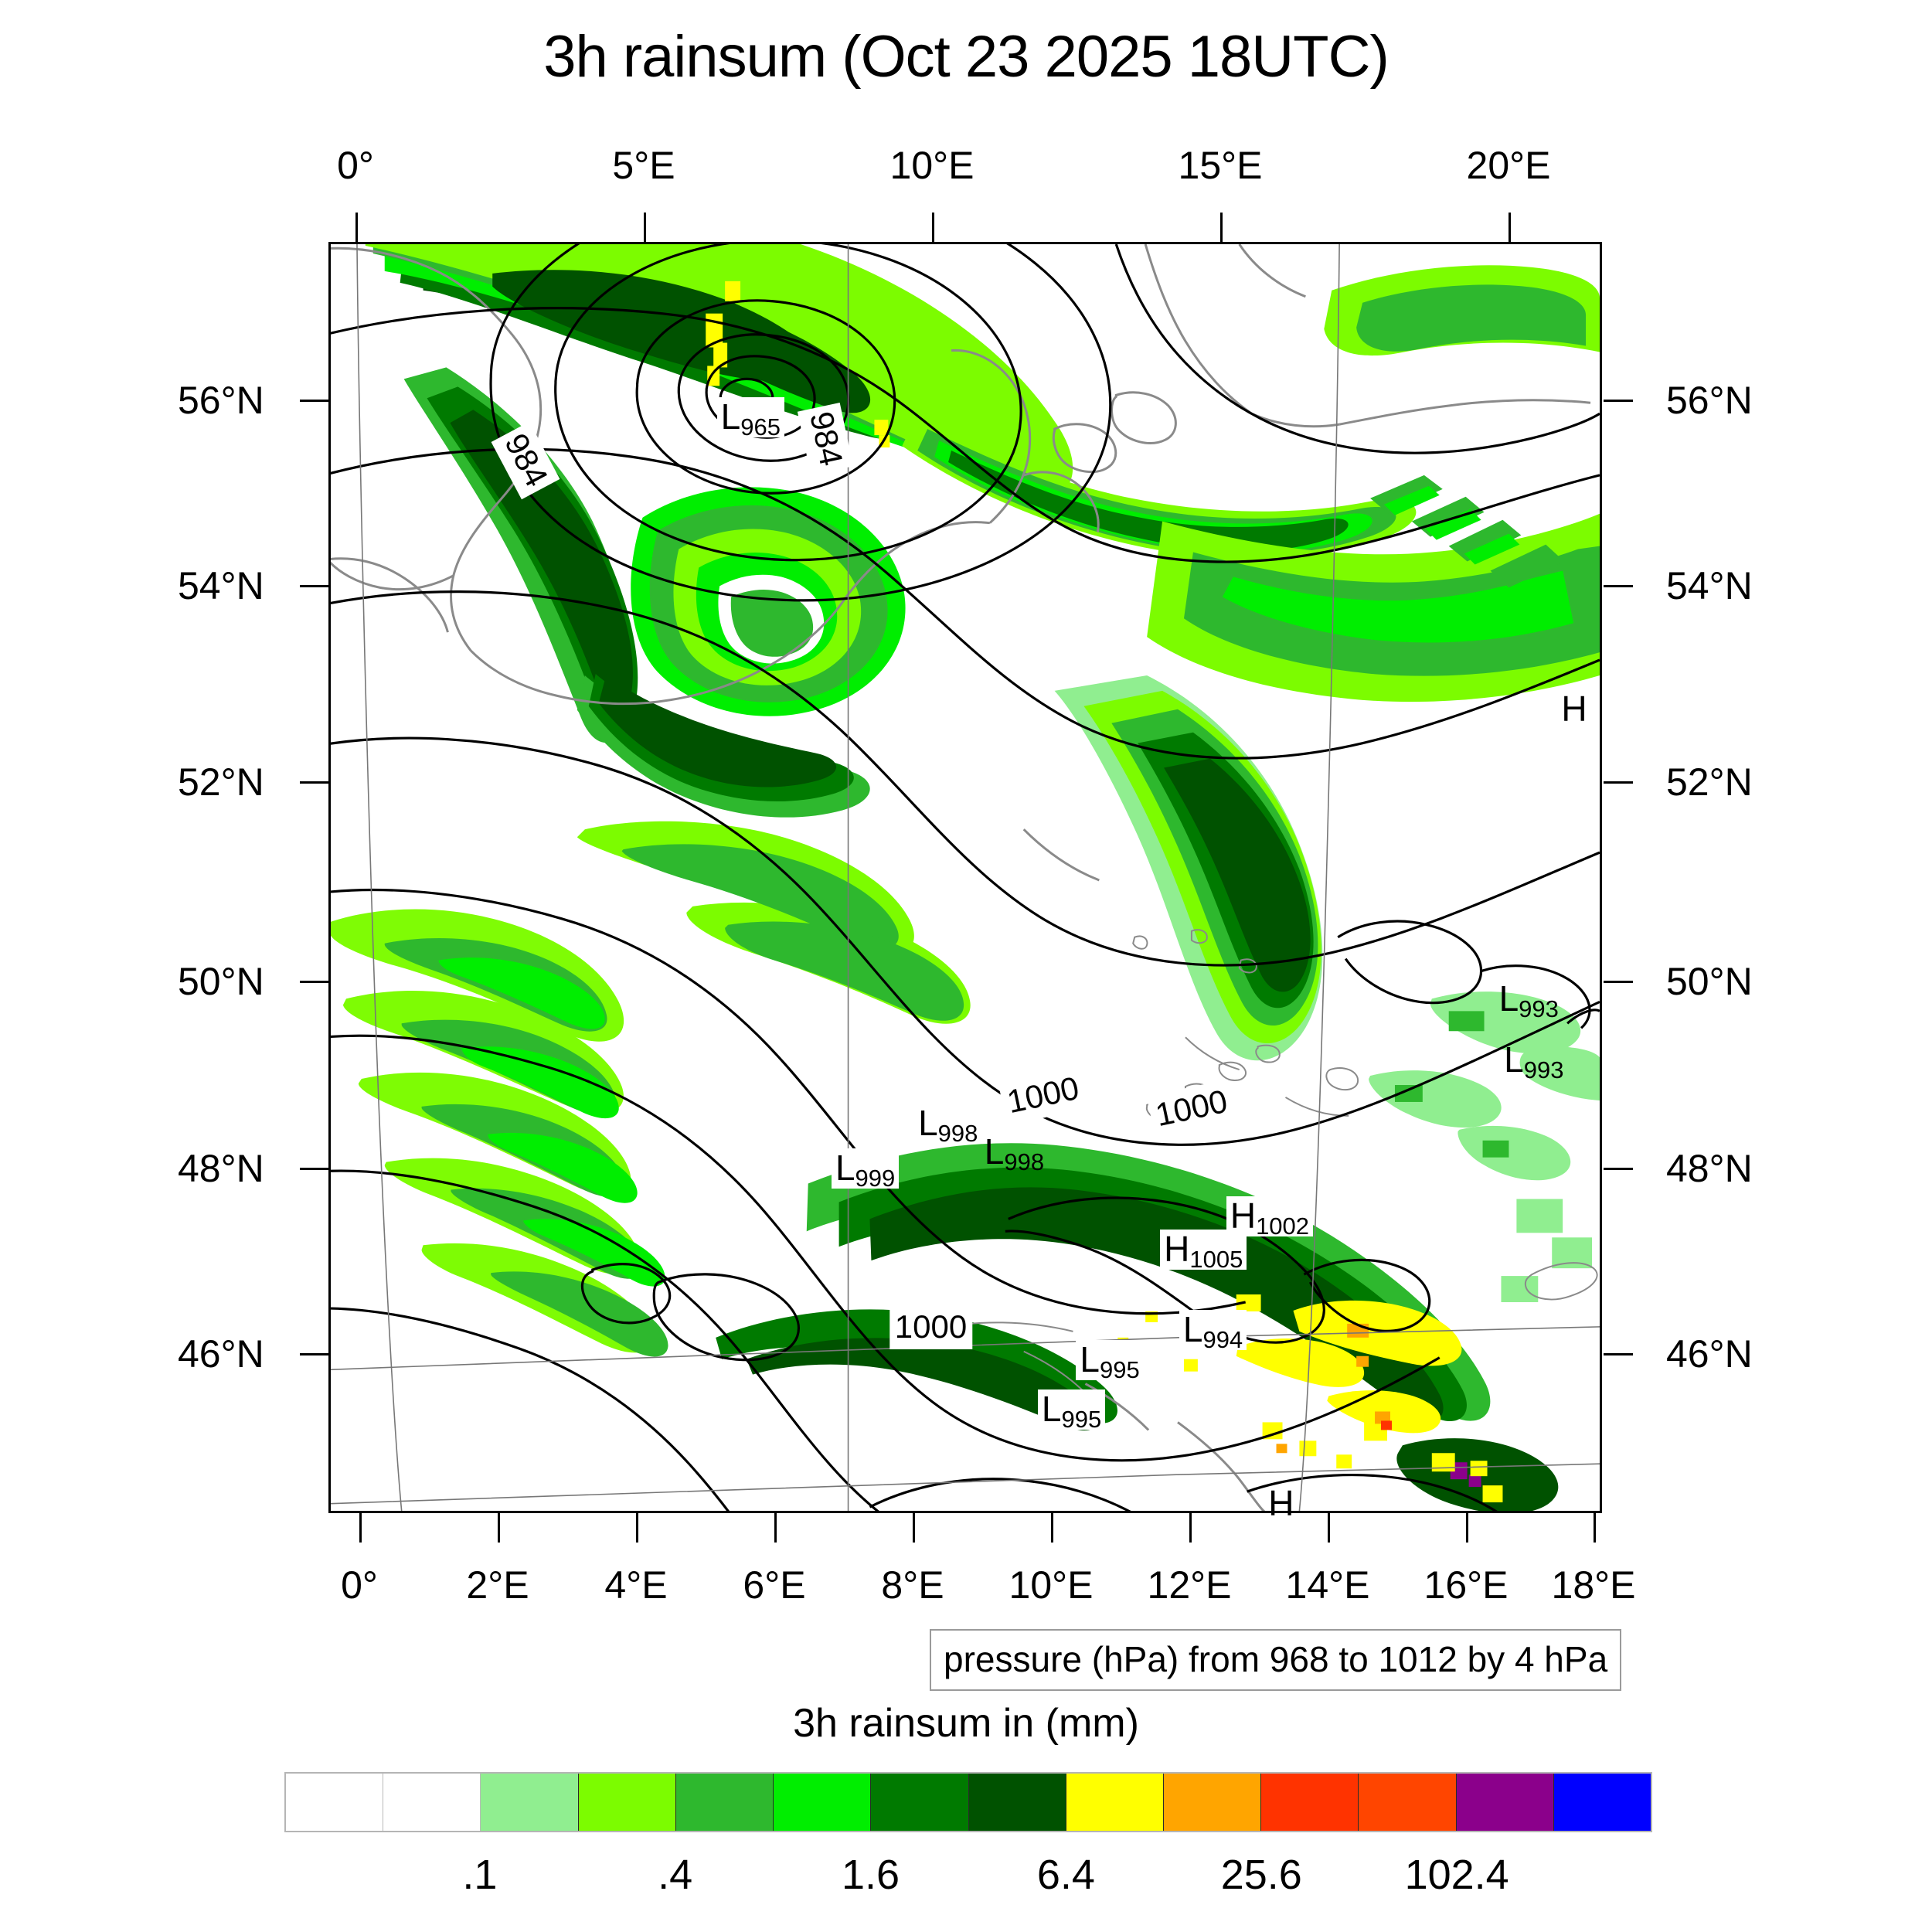 This screenshot has width=1932, height=1932. I want to click on top-tick-label: 10°E, so click(932, 166).